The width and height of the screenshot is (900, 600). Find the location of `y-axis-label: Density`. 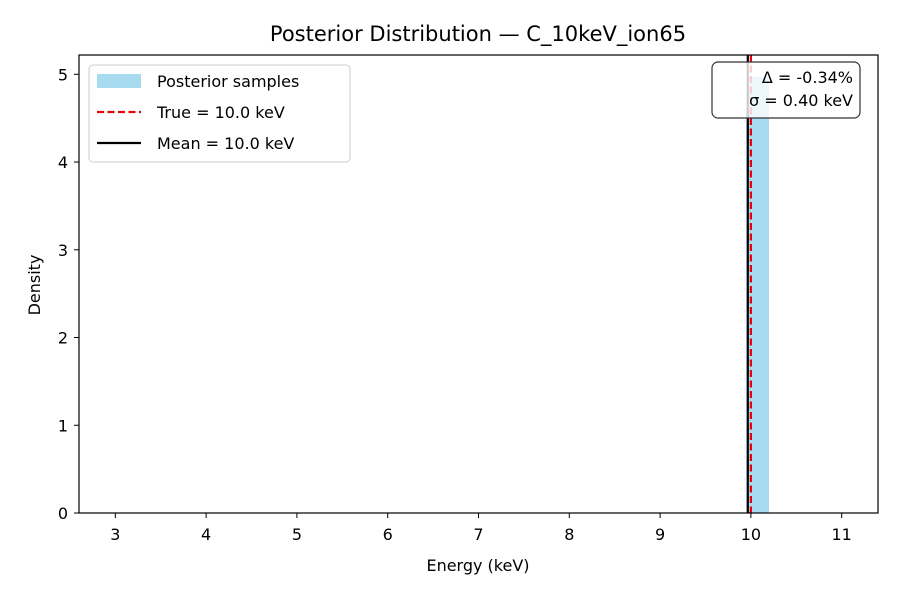

y-axis-label: Density is located at coordinates (34, 285).